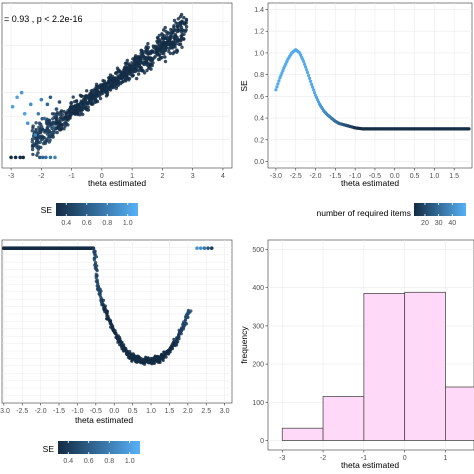 This screenshot has width=474, height=474. What do you see at coordinates (5, 411) in the screenshot?
I see `x-tick-label: -3.0` at bounding box center [5, 411].